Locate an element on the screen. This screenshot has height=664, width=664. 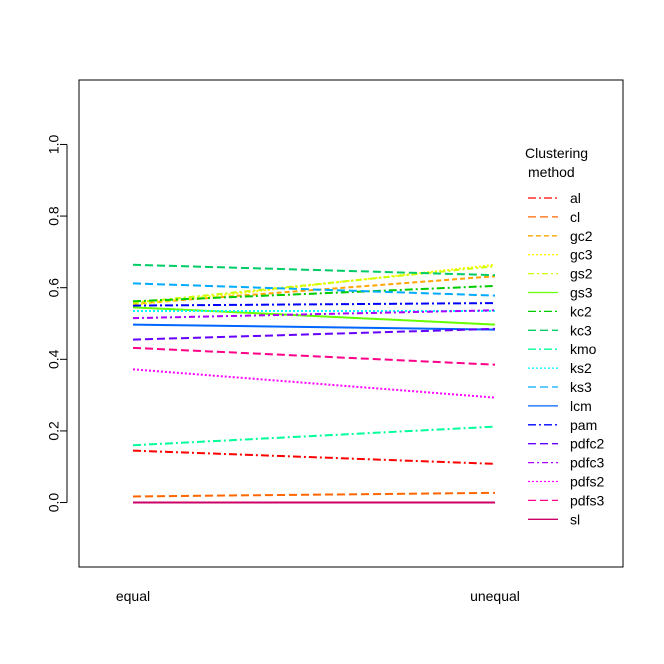
legend-label-pdfc3: pdfc3 is located at coordinates (587, 463).